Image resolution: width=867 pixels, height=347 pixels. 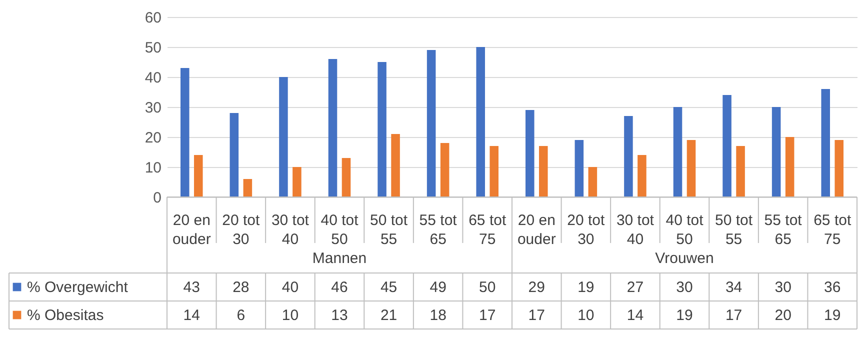 I want to click on data-label: 21, so click(x=389, y=315).